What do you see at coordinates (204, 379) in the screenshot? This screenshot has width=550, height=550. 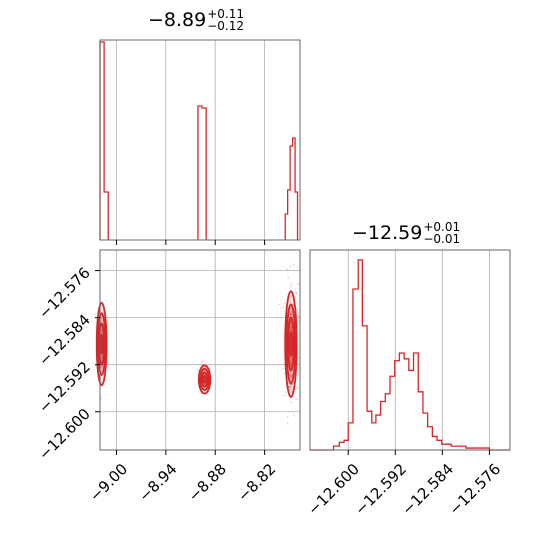 I see `contour-1-core` at bounding box center [204, 379].